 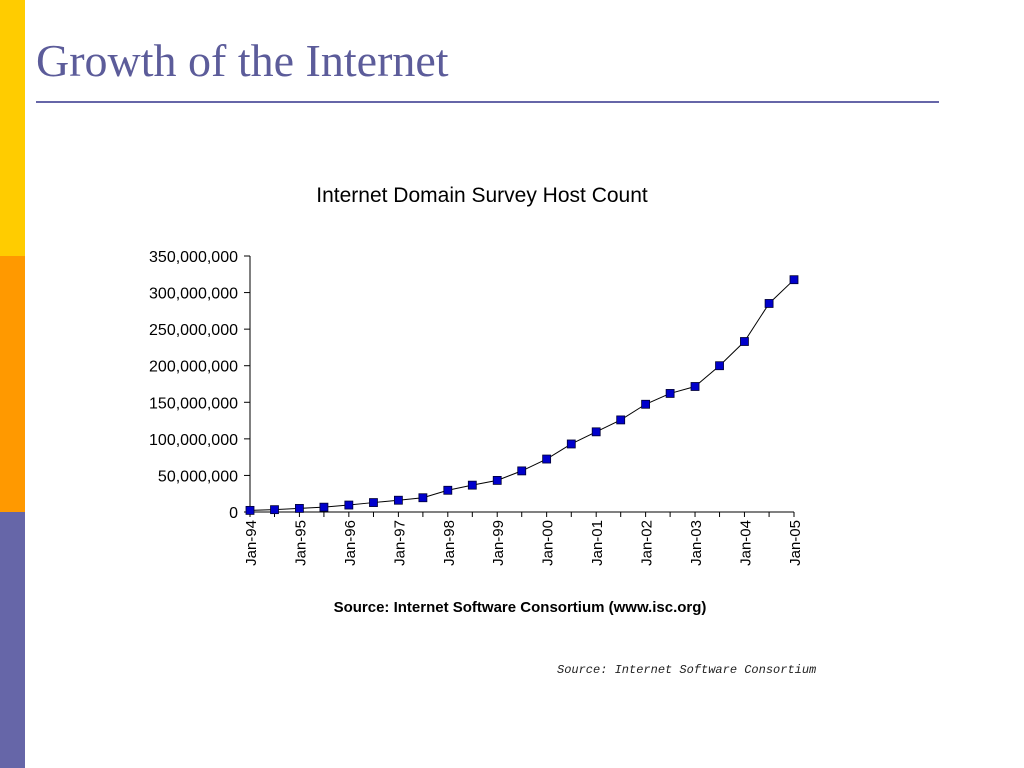 What do you see at coordinates (487, 102) in the screenshot?
I see `title-divider` at bounding box center [487, 102].